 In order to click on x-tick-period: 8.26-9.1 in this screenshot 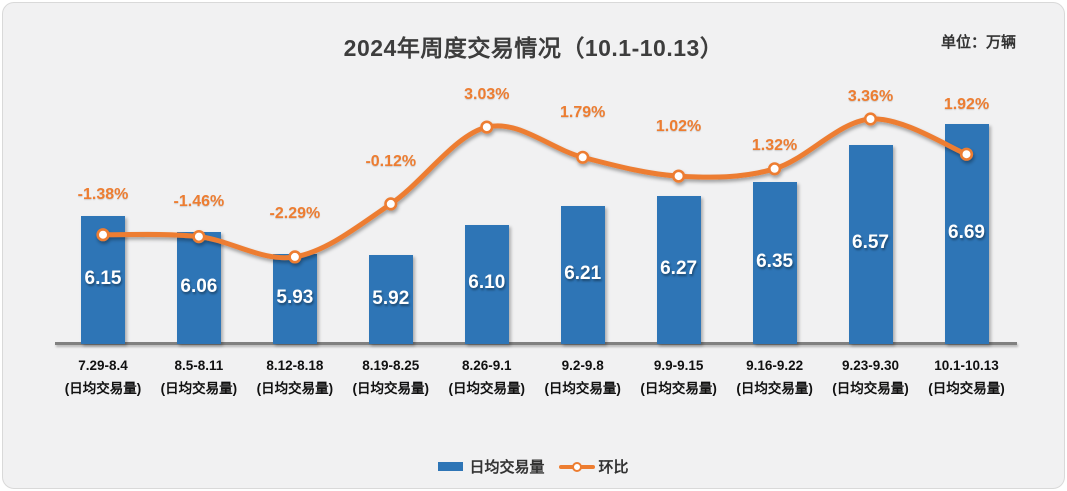, I will do `click(487, 365)`.